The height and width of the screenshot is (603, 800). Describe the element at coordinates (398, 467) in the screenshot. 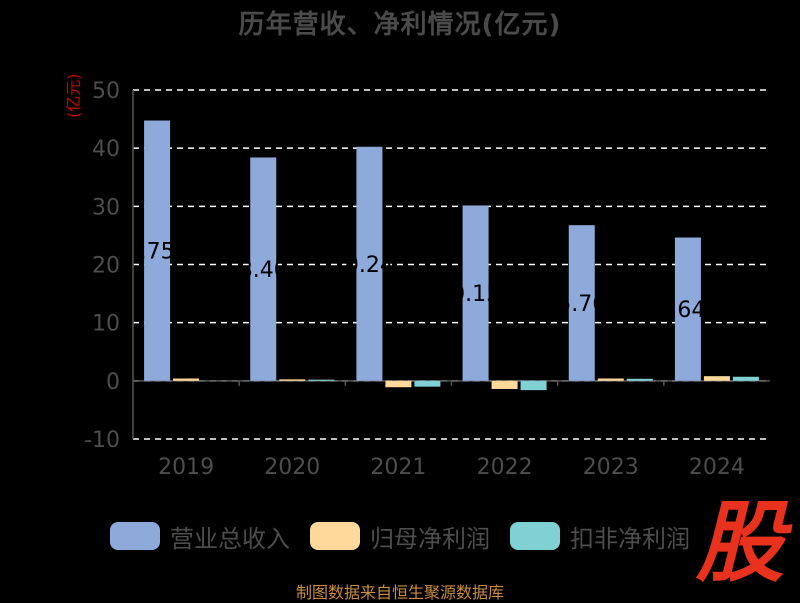

I see `x-tick-label: 2021` at that location.